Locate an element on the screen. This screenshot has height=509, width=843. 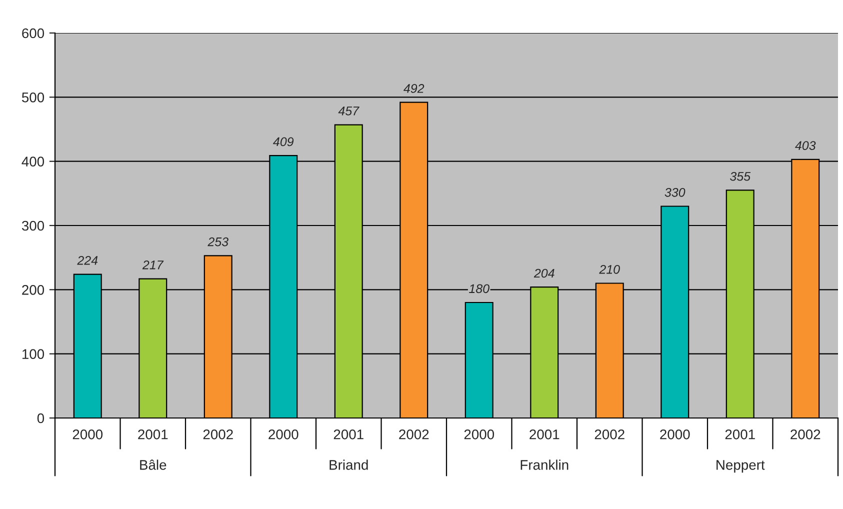
data-label: 224 is located at coordinates (87, 260).